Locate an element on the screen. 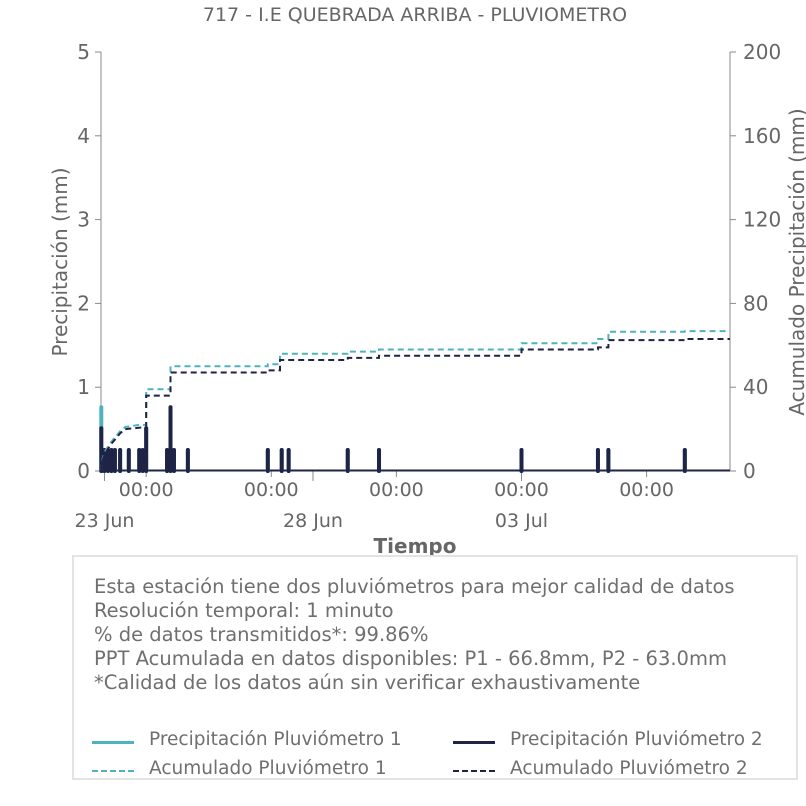 The width and height of the screenshot is (806, 806). chart-title: 717 - I.E QUEBRADA ARRIBA - PLUVIOMETRO is located at coordinates (415, 15).